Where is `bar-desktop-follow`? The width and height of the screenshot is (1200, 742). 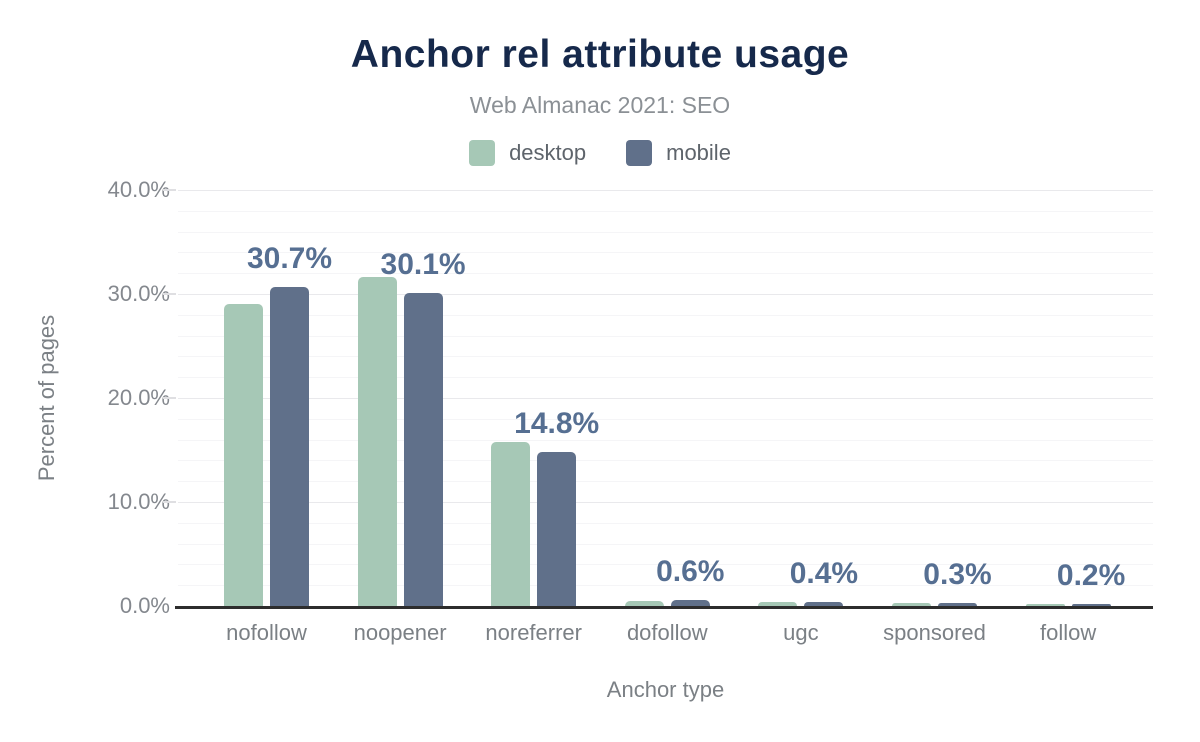 bar-desktop-follow is located at coordinates (1045, 604).